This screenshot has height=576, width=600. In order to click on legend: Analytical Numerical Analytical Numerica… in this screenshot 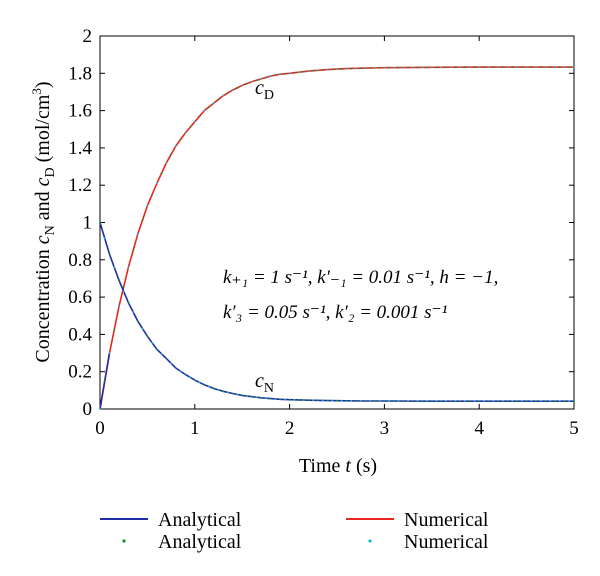, I will do `click(294, 531)`.